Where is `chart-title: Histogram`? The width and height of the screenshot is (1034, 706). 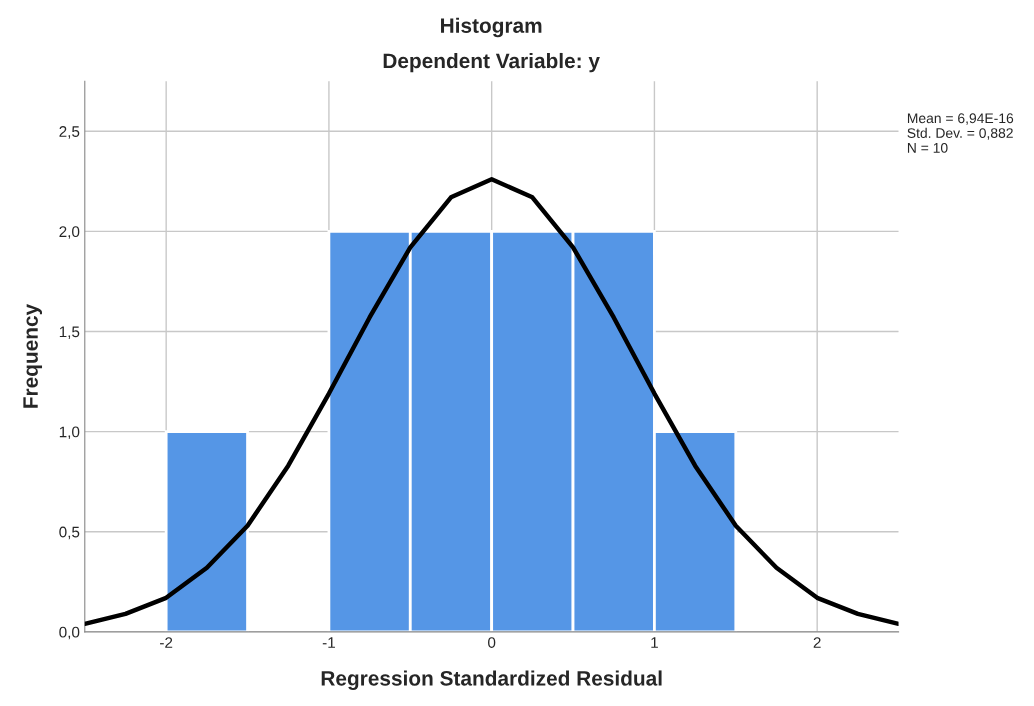
chart-title: Histogram is located at coordinates (491, 27).